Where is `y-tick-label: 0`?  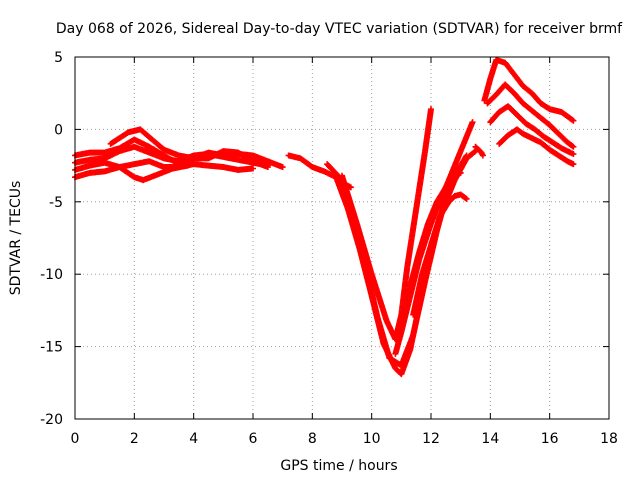 y-tick-label: 0 is located at coordinates (58, 130).